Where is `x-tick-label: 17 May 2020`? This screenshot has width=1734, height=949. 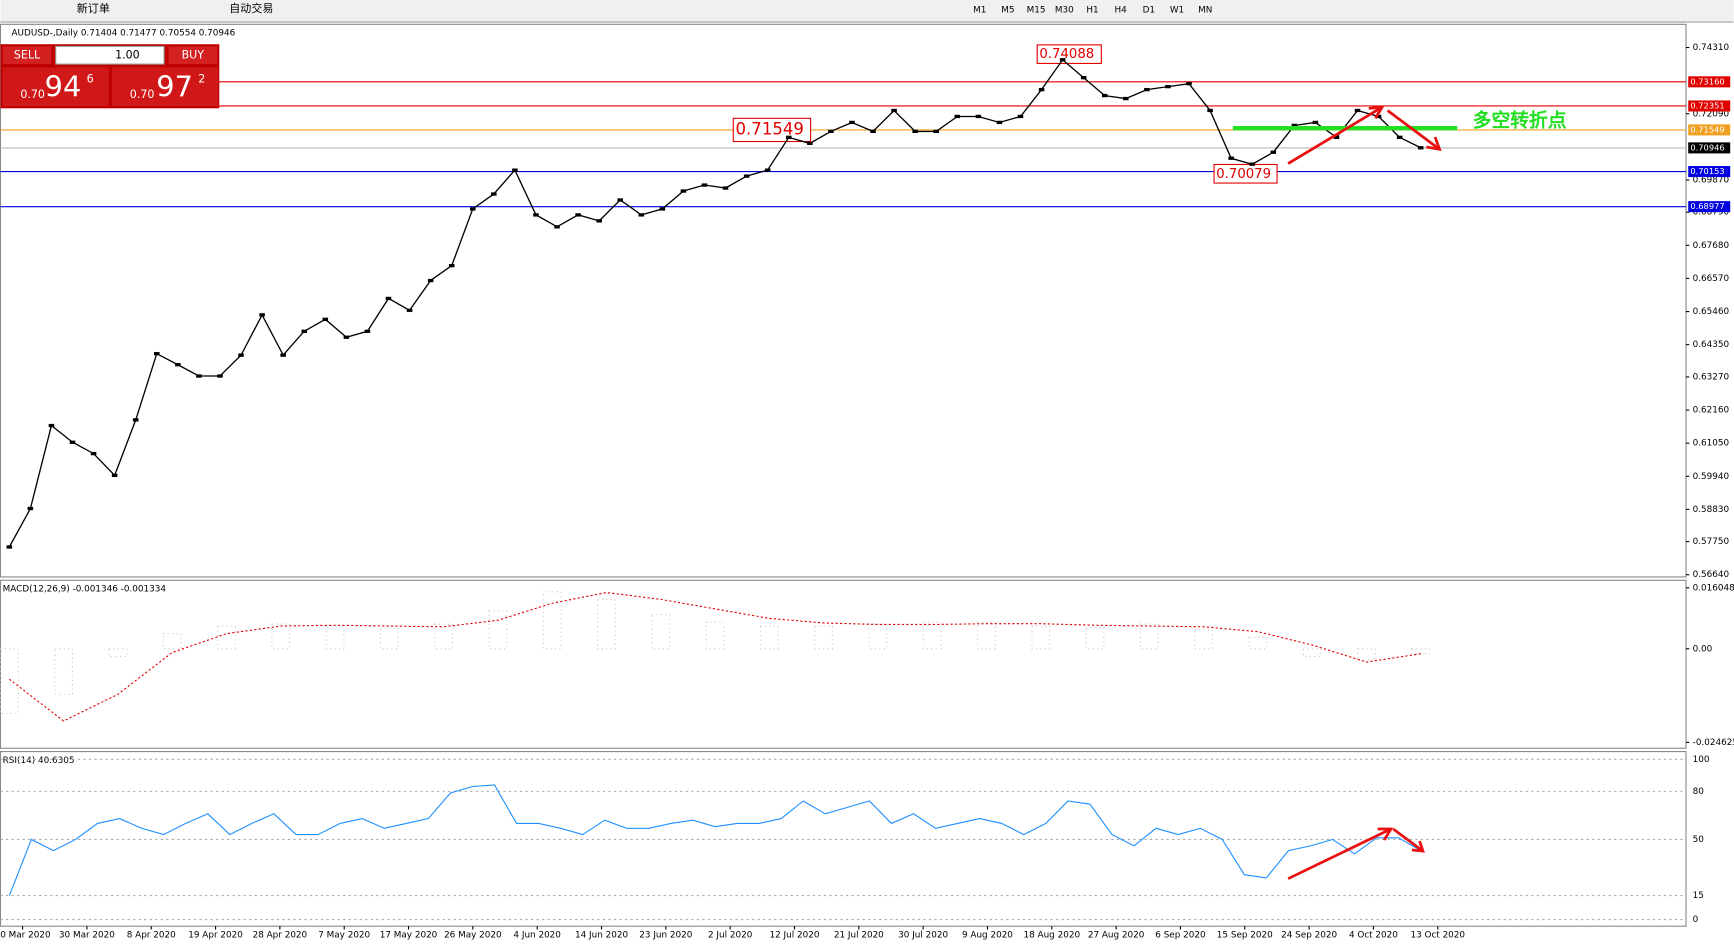
x-tick-label: 17 May 2020 is located at coordinates (409, 936).